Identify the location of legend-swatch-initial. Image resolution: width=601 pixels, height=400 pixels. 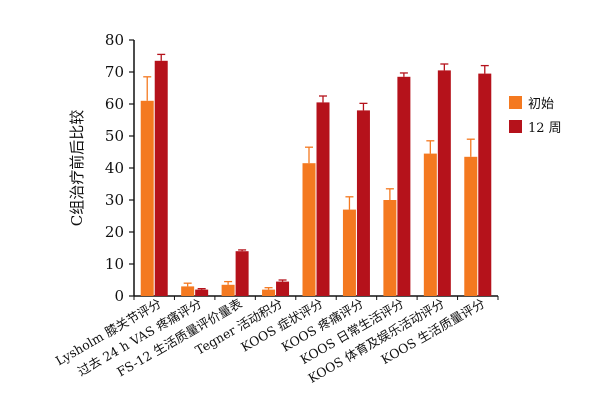
(515, 102).